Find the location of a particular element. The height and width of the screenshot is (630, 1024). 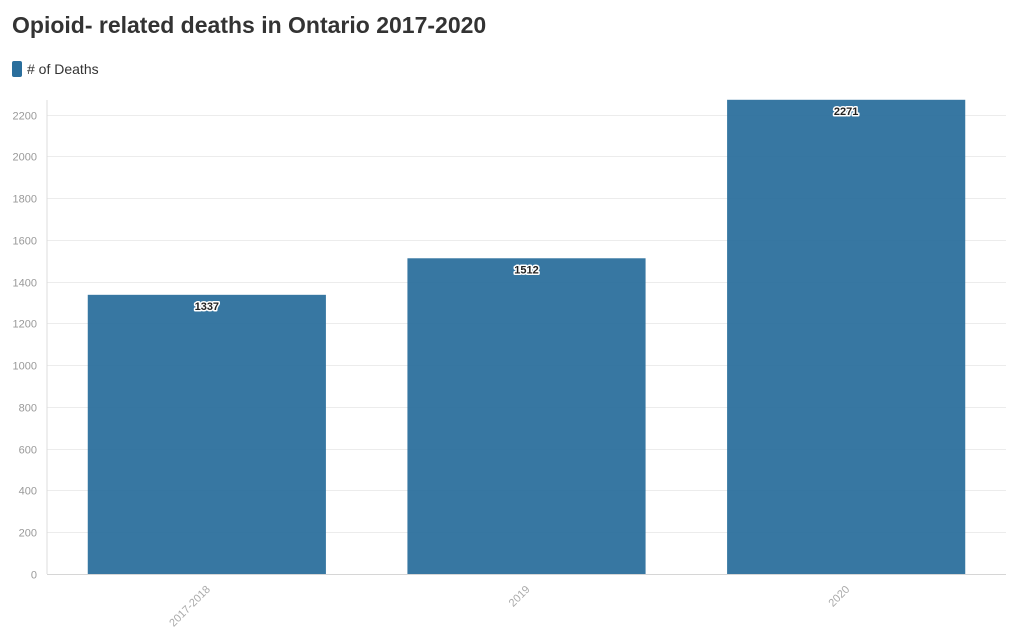

y-tick-label: 1200 is located at coordinates (25, 325).